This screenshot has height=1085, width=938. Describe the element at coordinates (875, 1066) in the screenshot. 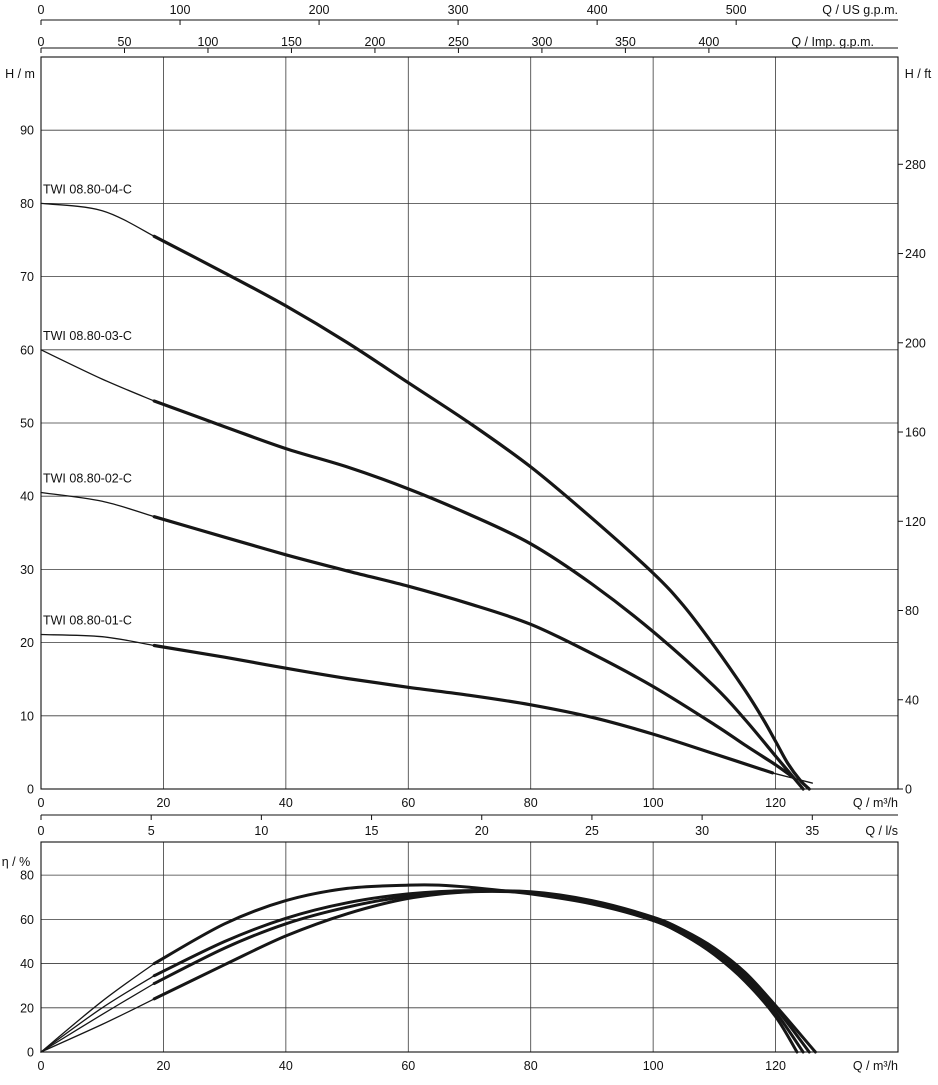

I see `eff-x-axis-label: Q / m³/h` at that location.